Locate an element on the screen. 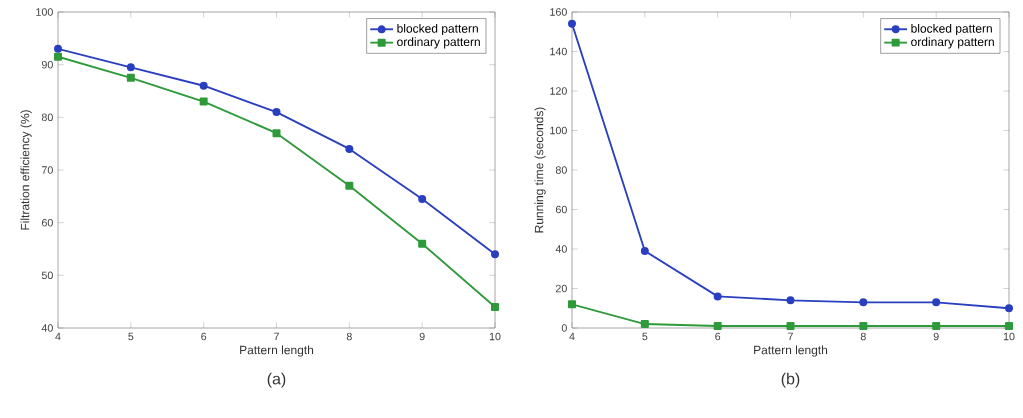 The height and width of the screenshot is (418, 1023). y-tick-label: 20 is located at coordinates (561, 288).